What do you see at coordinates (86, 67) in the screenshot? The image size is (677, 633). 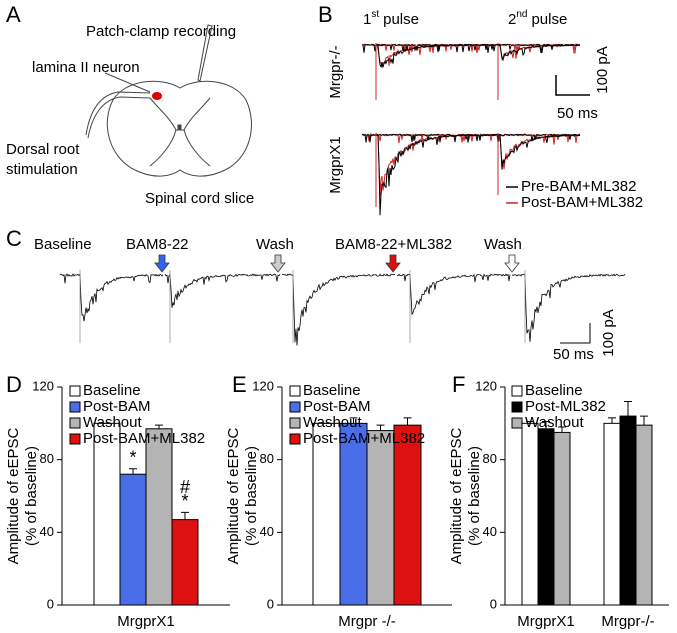 I see `annotation: lamina II neuron` at bounding box center [86, 67].